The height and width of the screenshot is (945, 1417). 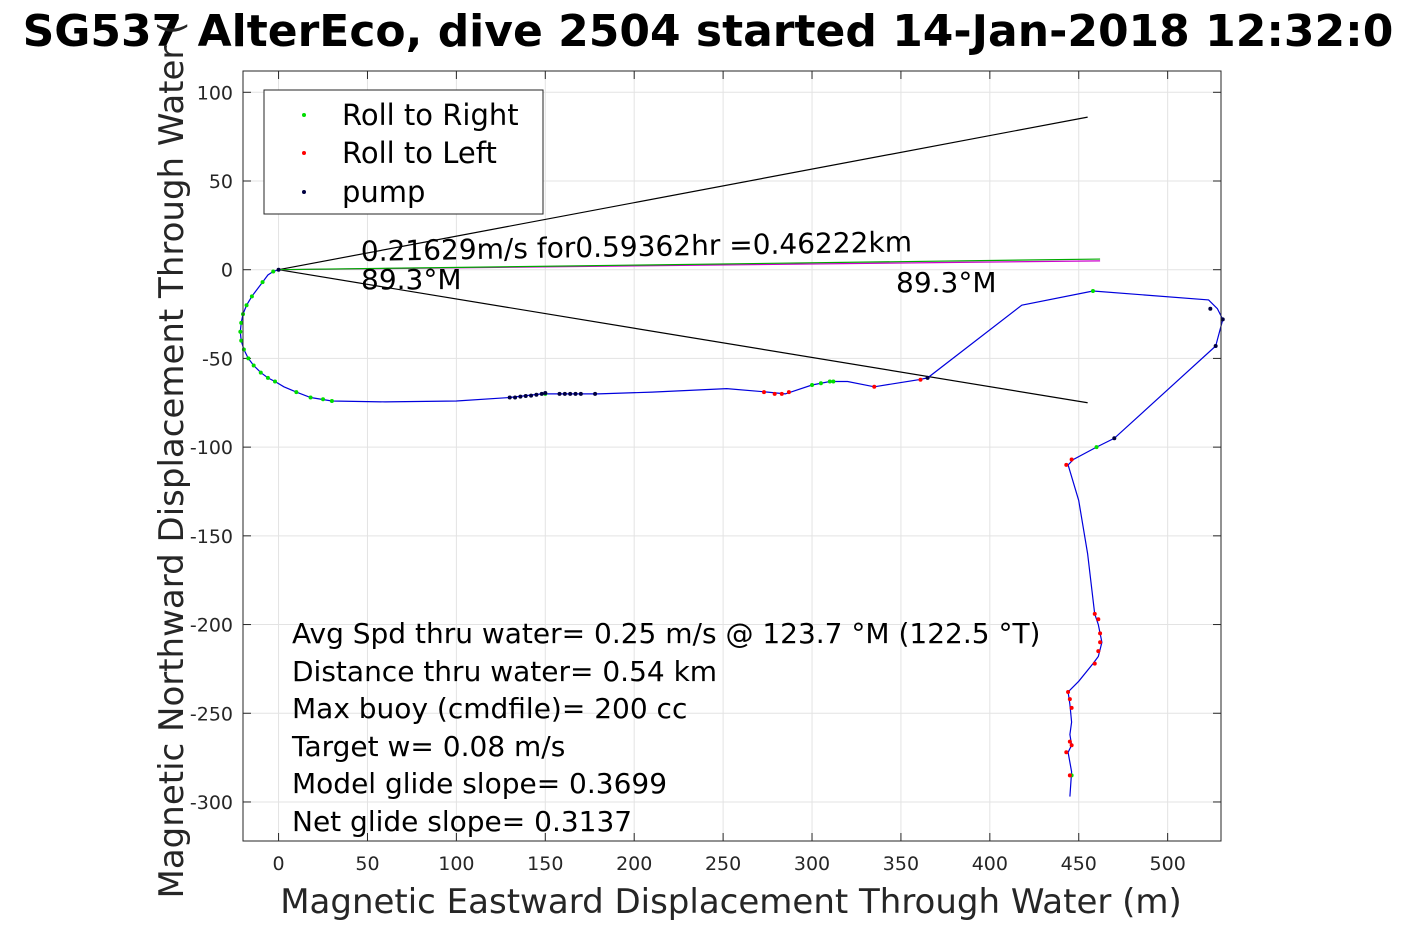 I want to click on legend-box, so click(x=403, y=152).